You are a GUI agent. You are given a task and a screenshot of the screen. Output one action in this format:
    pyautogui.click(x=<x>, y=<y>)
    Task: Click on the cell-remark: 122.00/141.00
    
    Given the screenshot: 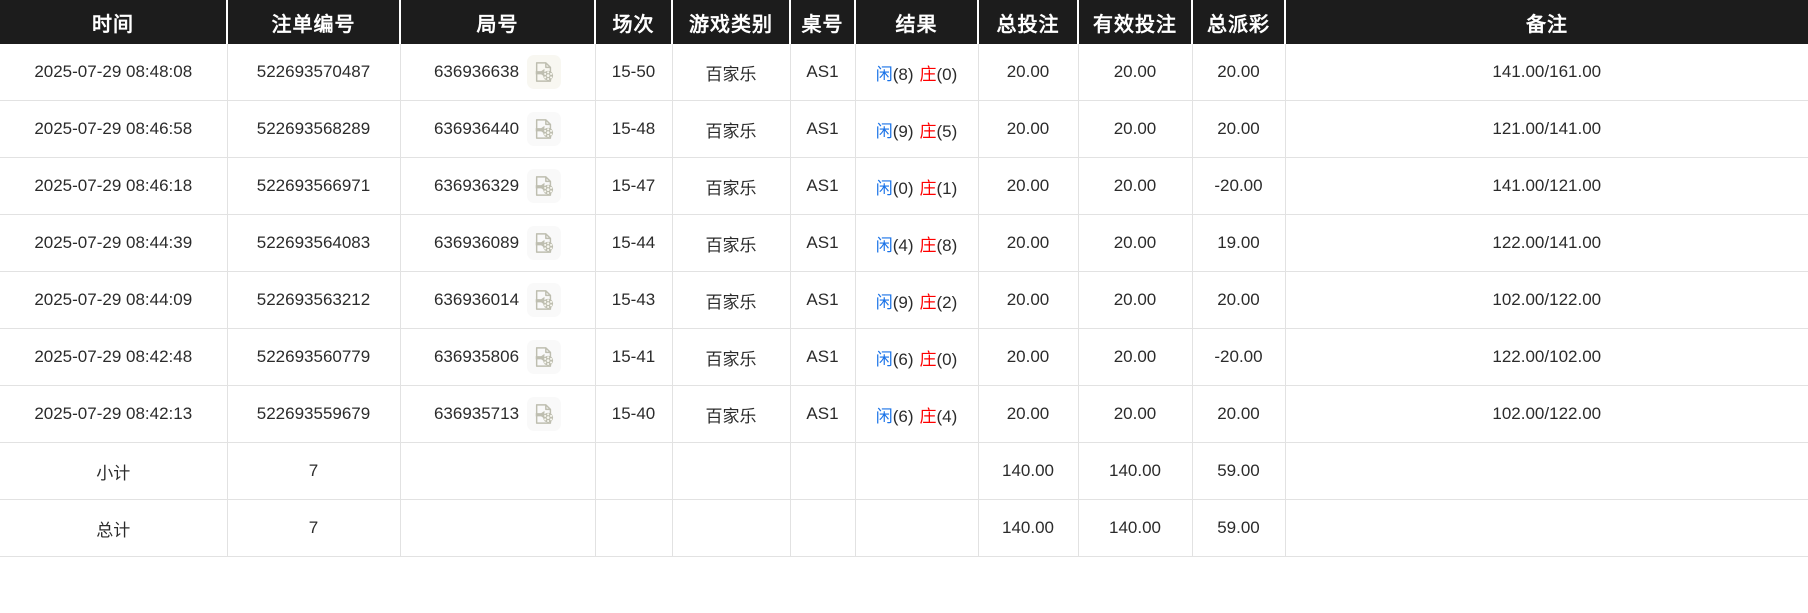 What is the action you would take?
    pyautogui.click(x=1546, y=243)
    